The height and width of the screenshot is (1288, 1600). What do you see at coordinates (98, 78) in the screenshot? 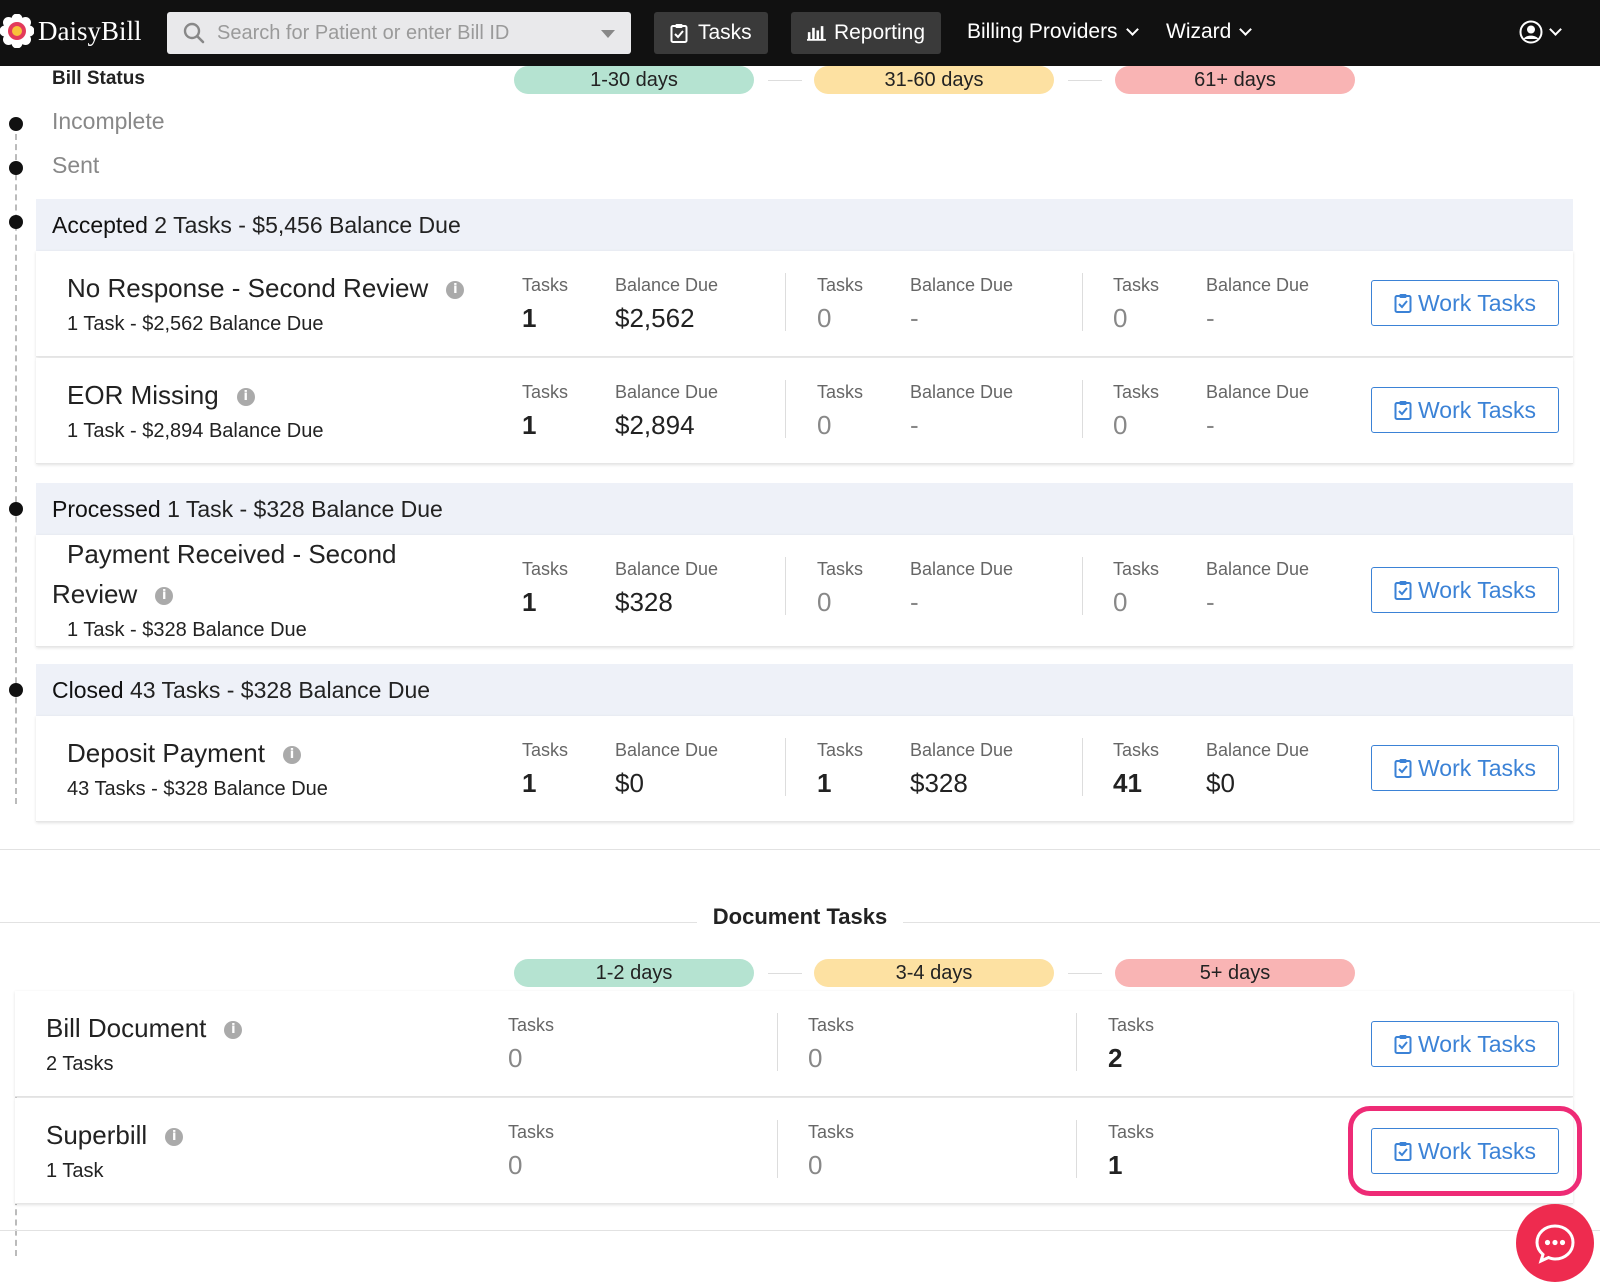
I see `bill-status-heading: Bill Status` at bounding box center [98, 78].